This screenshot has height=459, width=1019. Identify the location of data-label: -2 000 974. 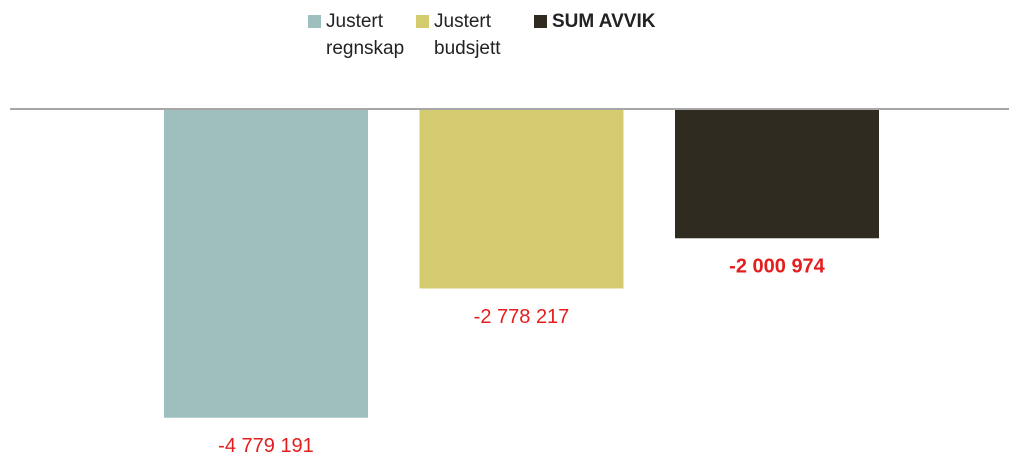
(777, 267).